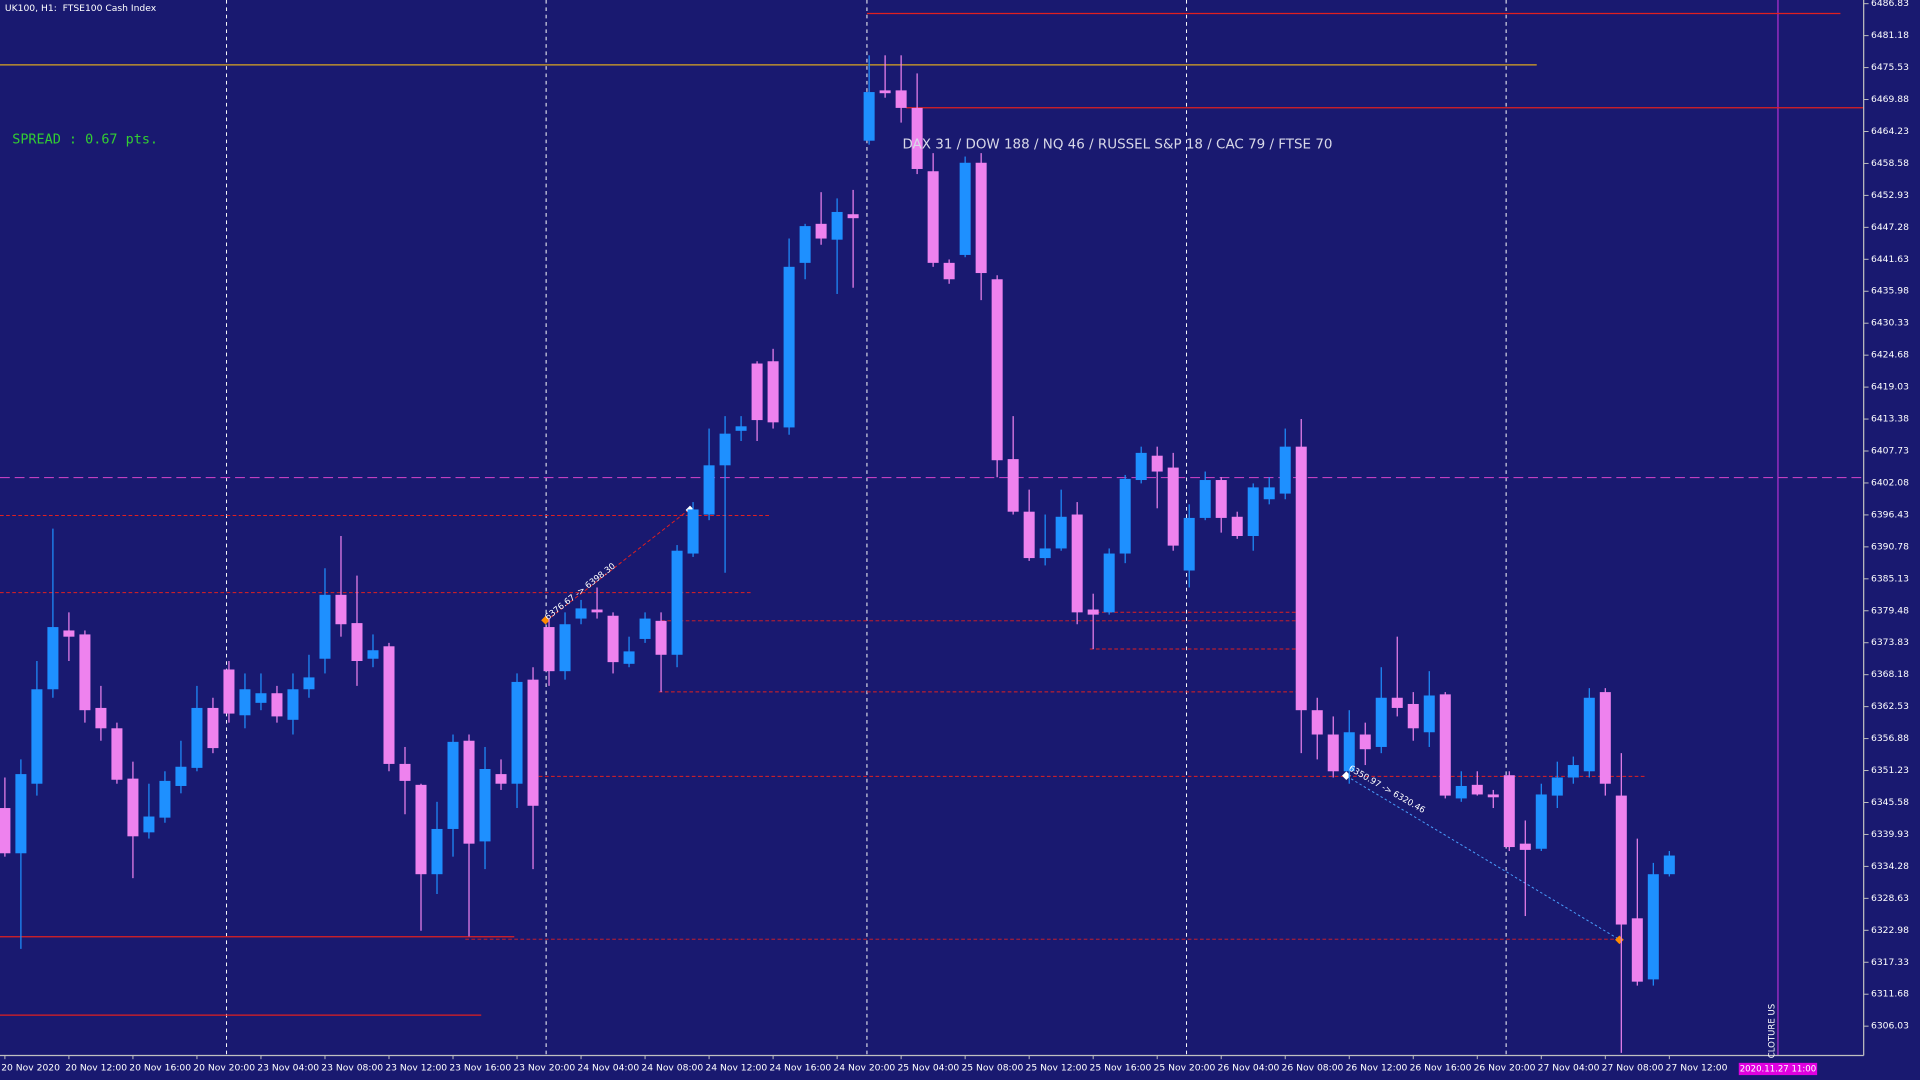 This screenshot has width=1920, height=1080. What do you see at coordinates (1505, 1067) in the screenshot?
I see `x-tick-label: 26 Nov 20:00` at bounding box center [1505, 1067].